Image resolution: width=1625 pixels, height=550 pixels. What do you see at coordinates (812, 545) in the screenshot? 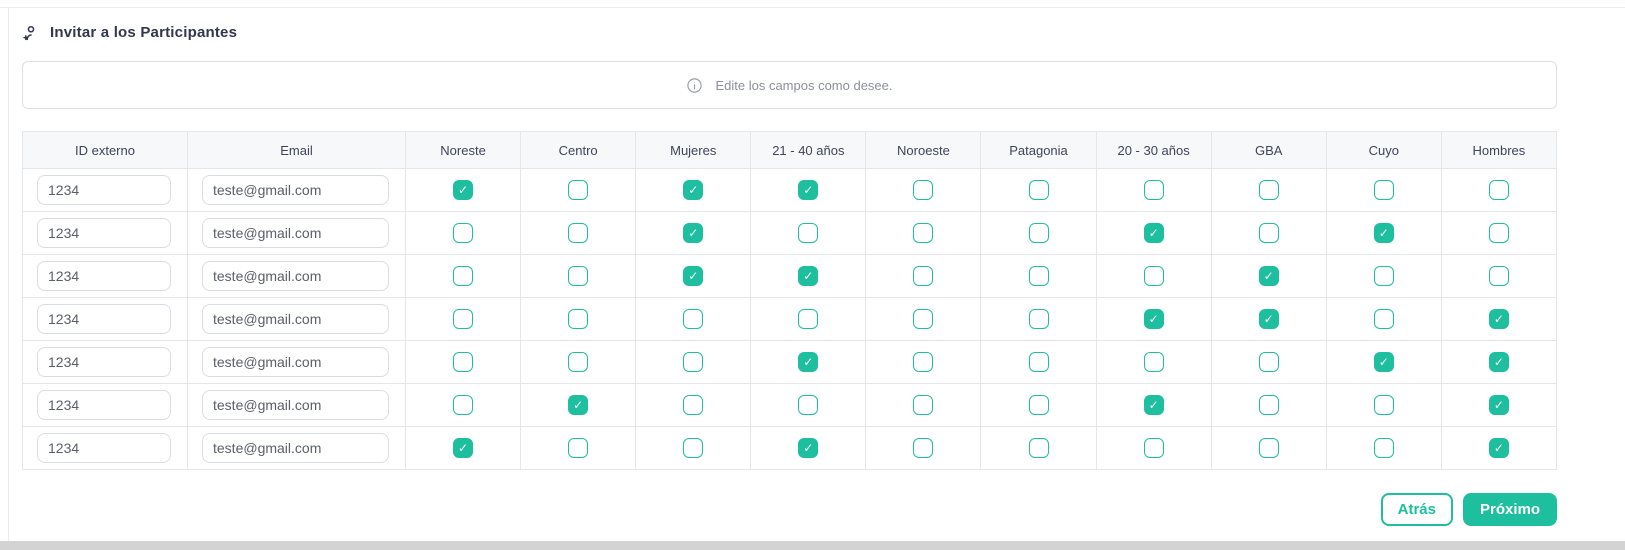
I see `bottom-strip` at bounding box center [812, 545].